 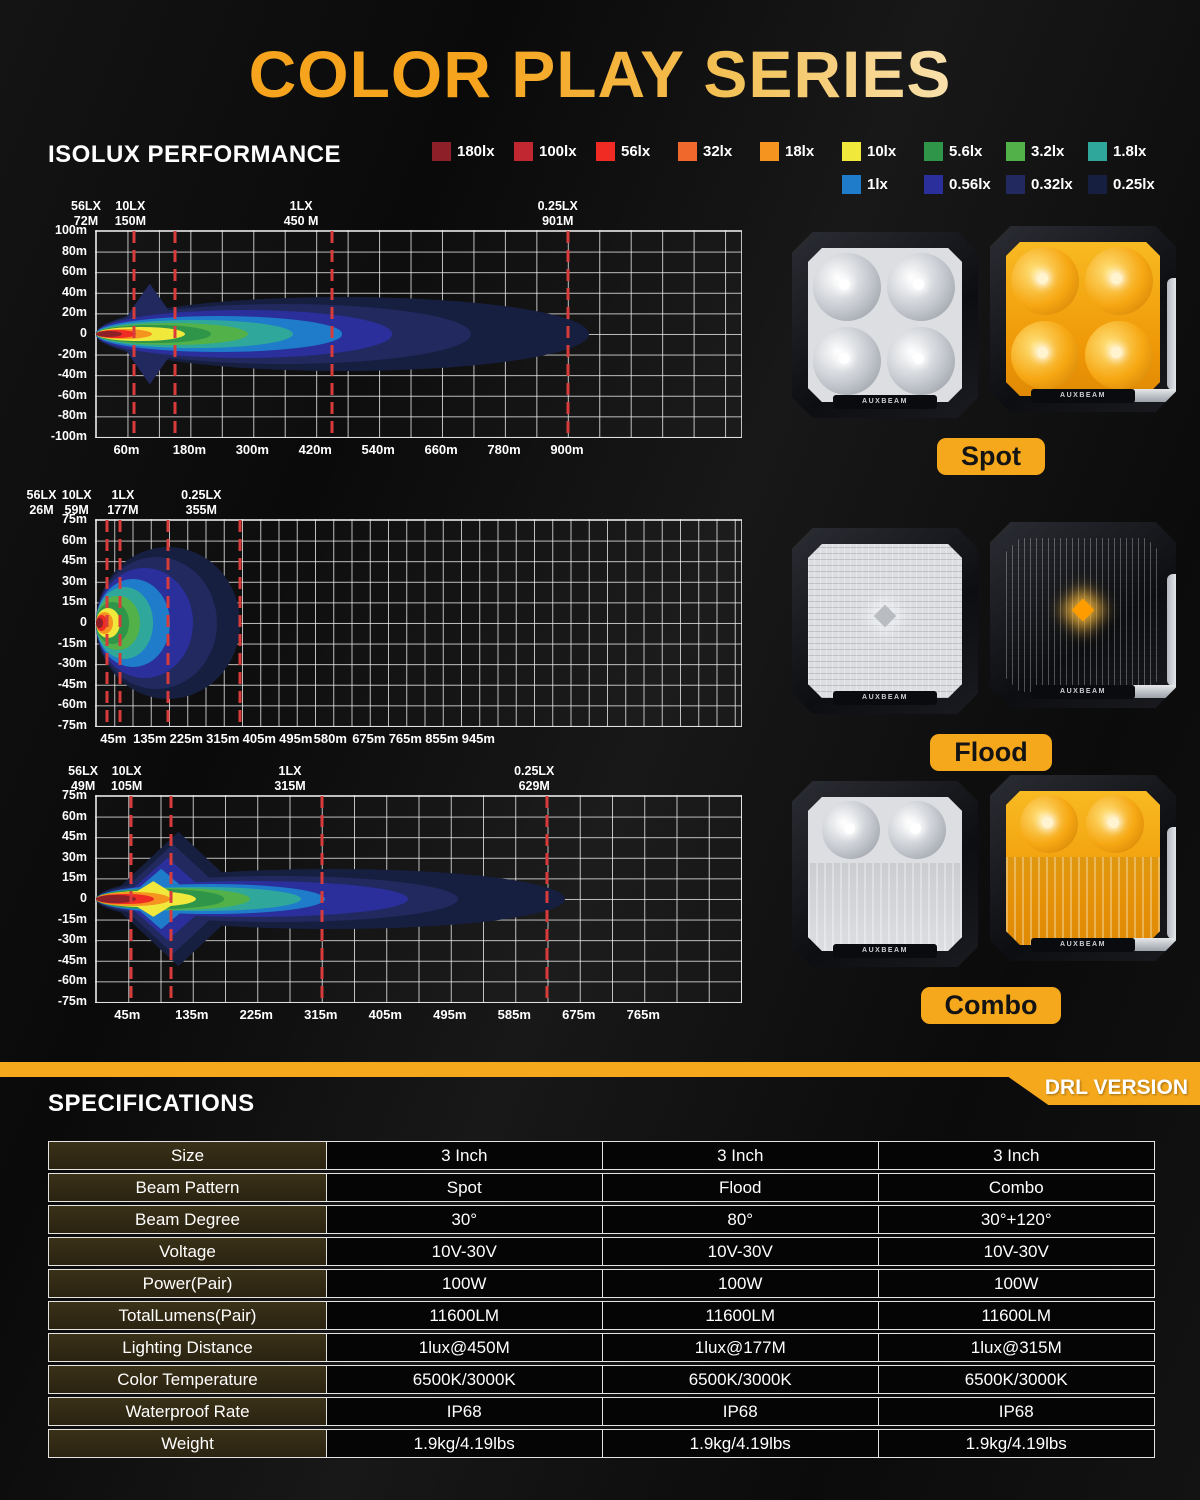 I want to click on y-axis-tick-label: 45m, so click(x=74, y=560).